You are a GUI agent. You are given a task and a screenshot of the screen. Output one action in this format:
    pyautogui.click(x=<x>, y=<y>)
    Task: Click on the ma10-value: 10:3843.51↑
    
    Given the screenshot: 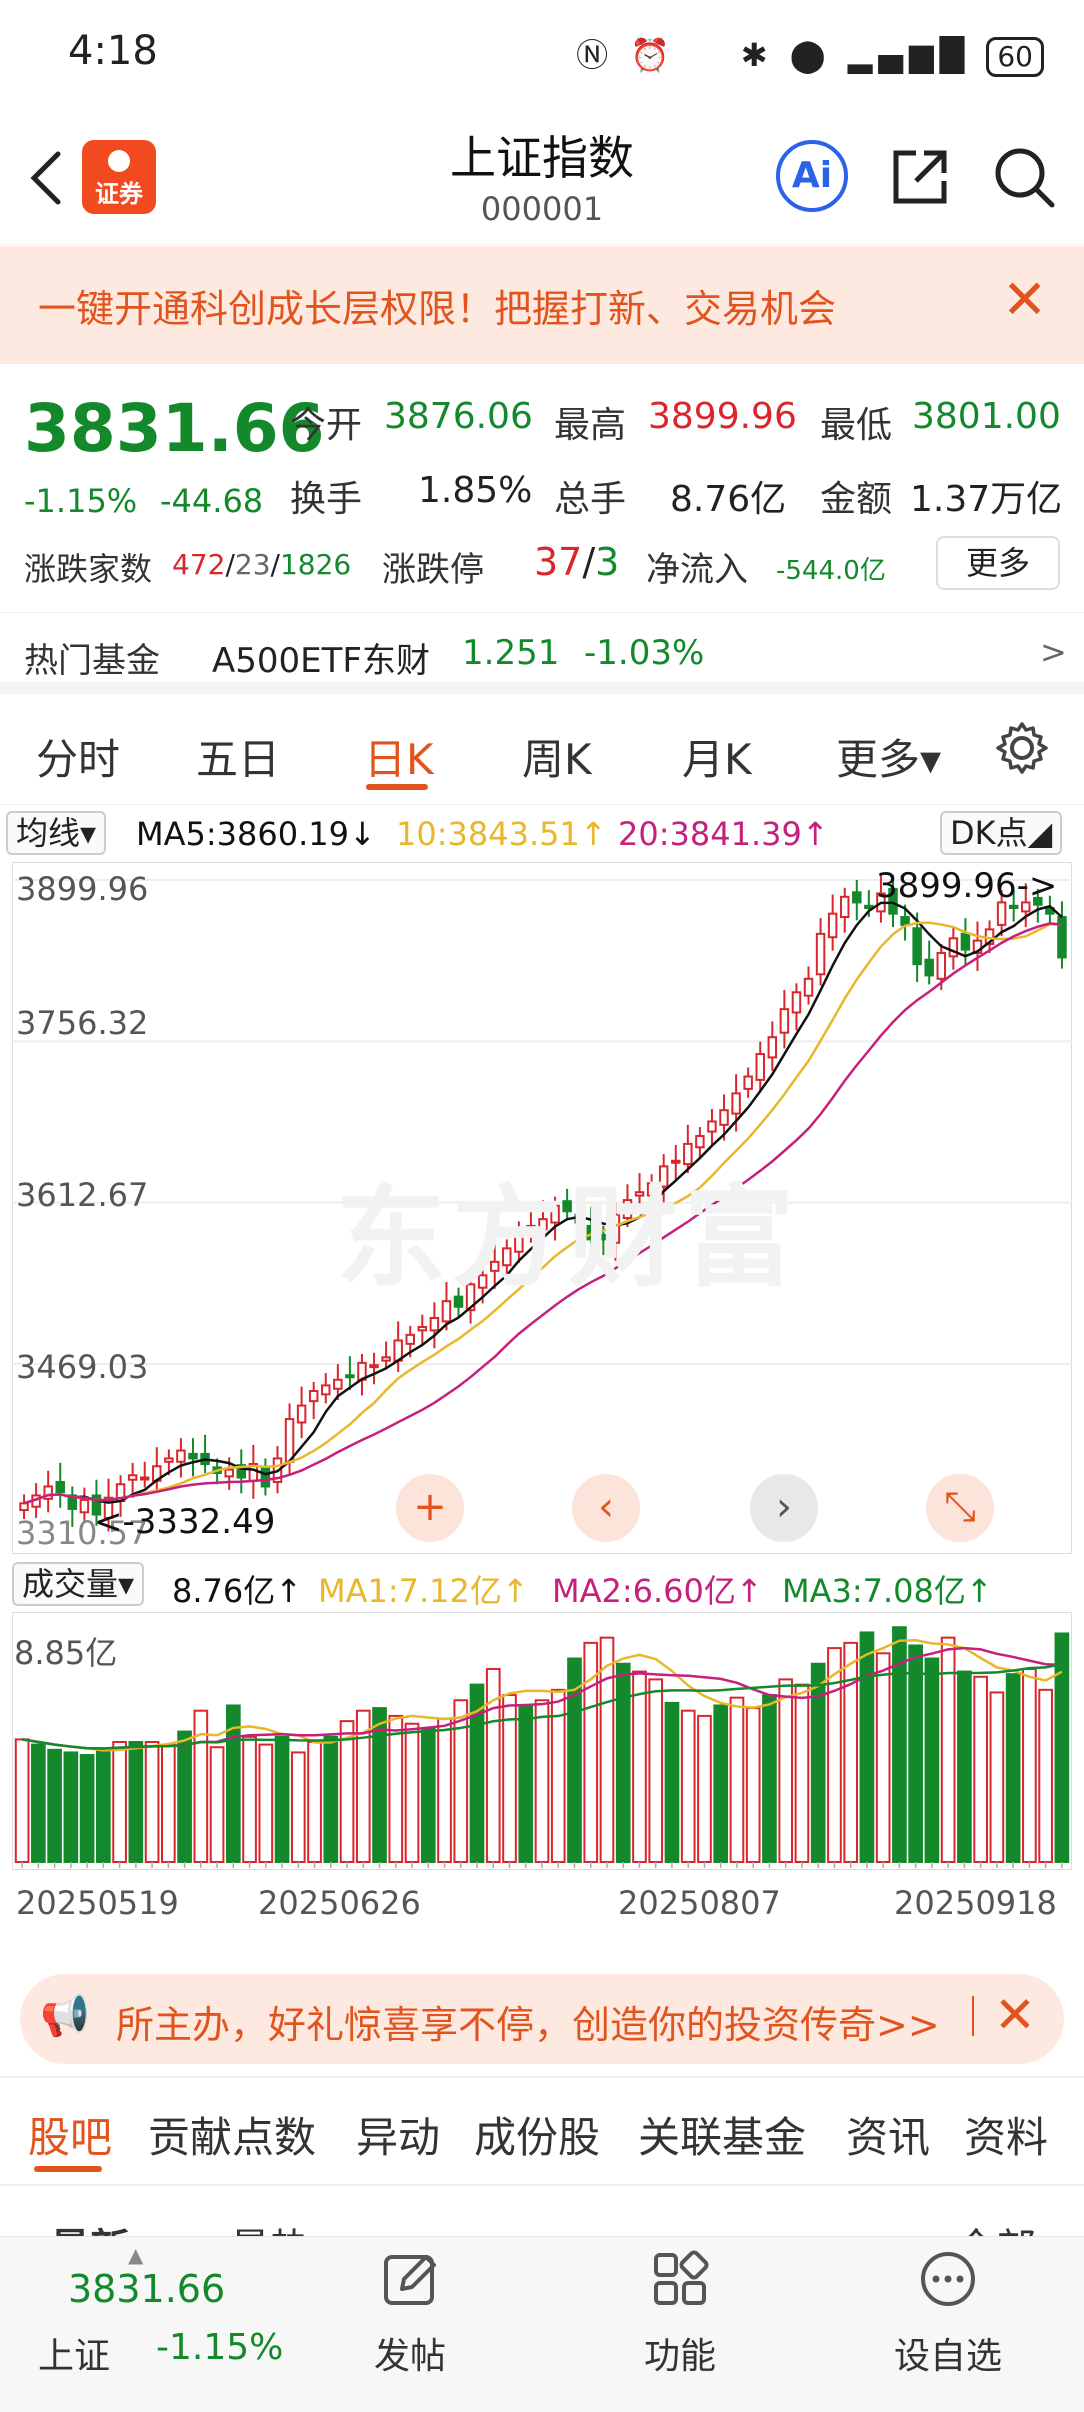 What is the action you would take?
    pyautogui.click(x=501, y=834)
    